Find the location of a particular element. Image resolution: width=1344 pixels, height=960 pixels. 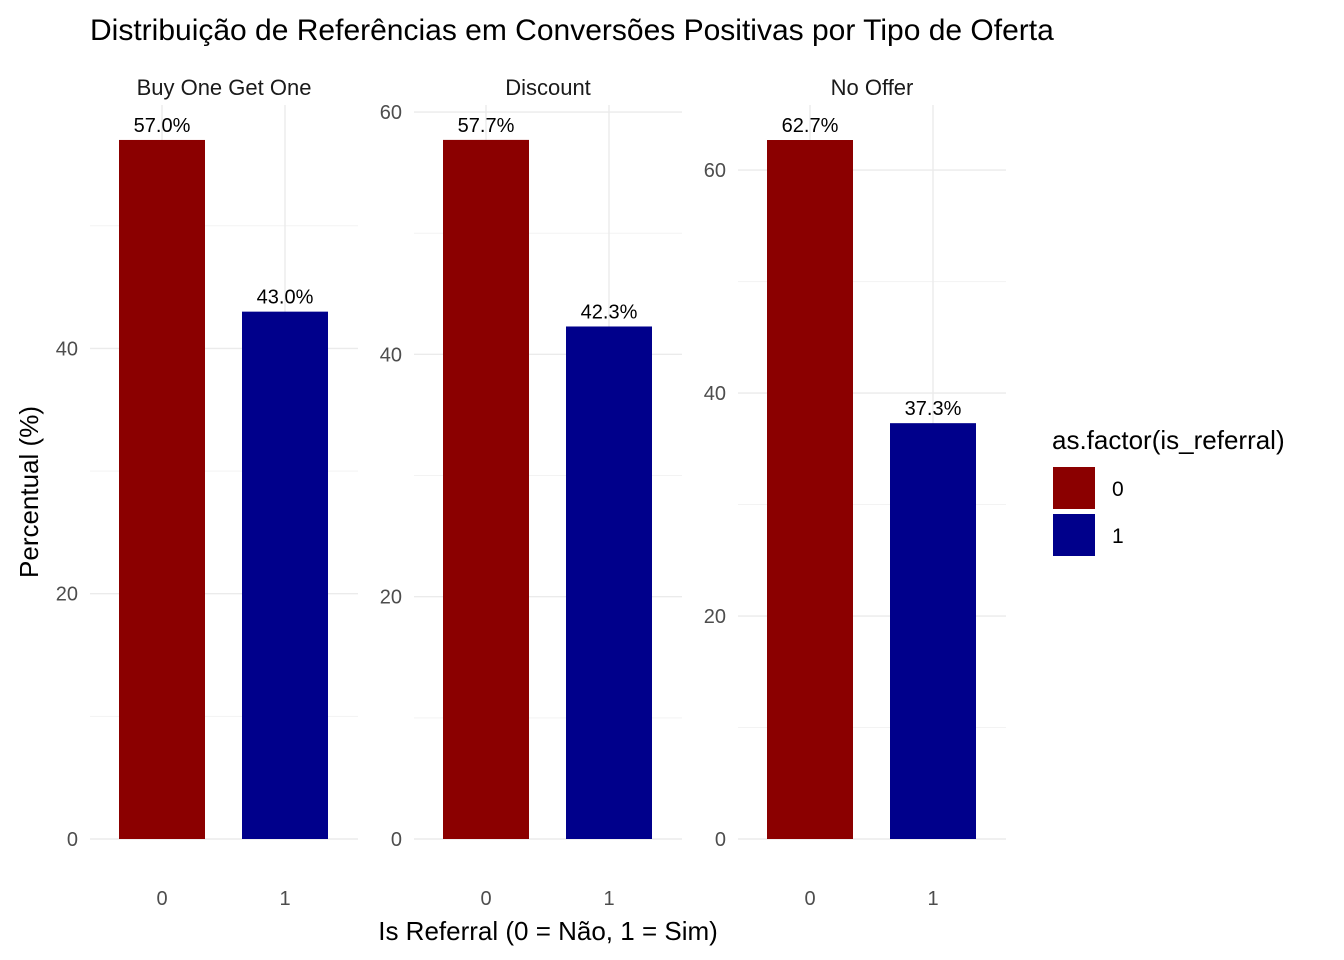

bar-value-label: 43.0% is located at coordinates (285, 298).